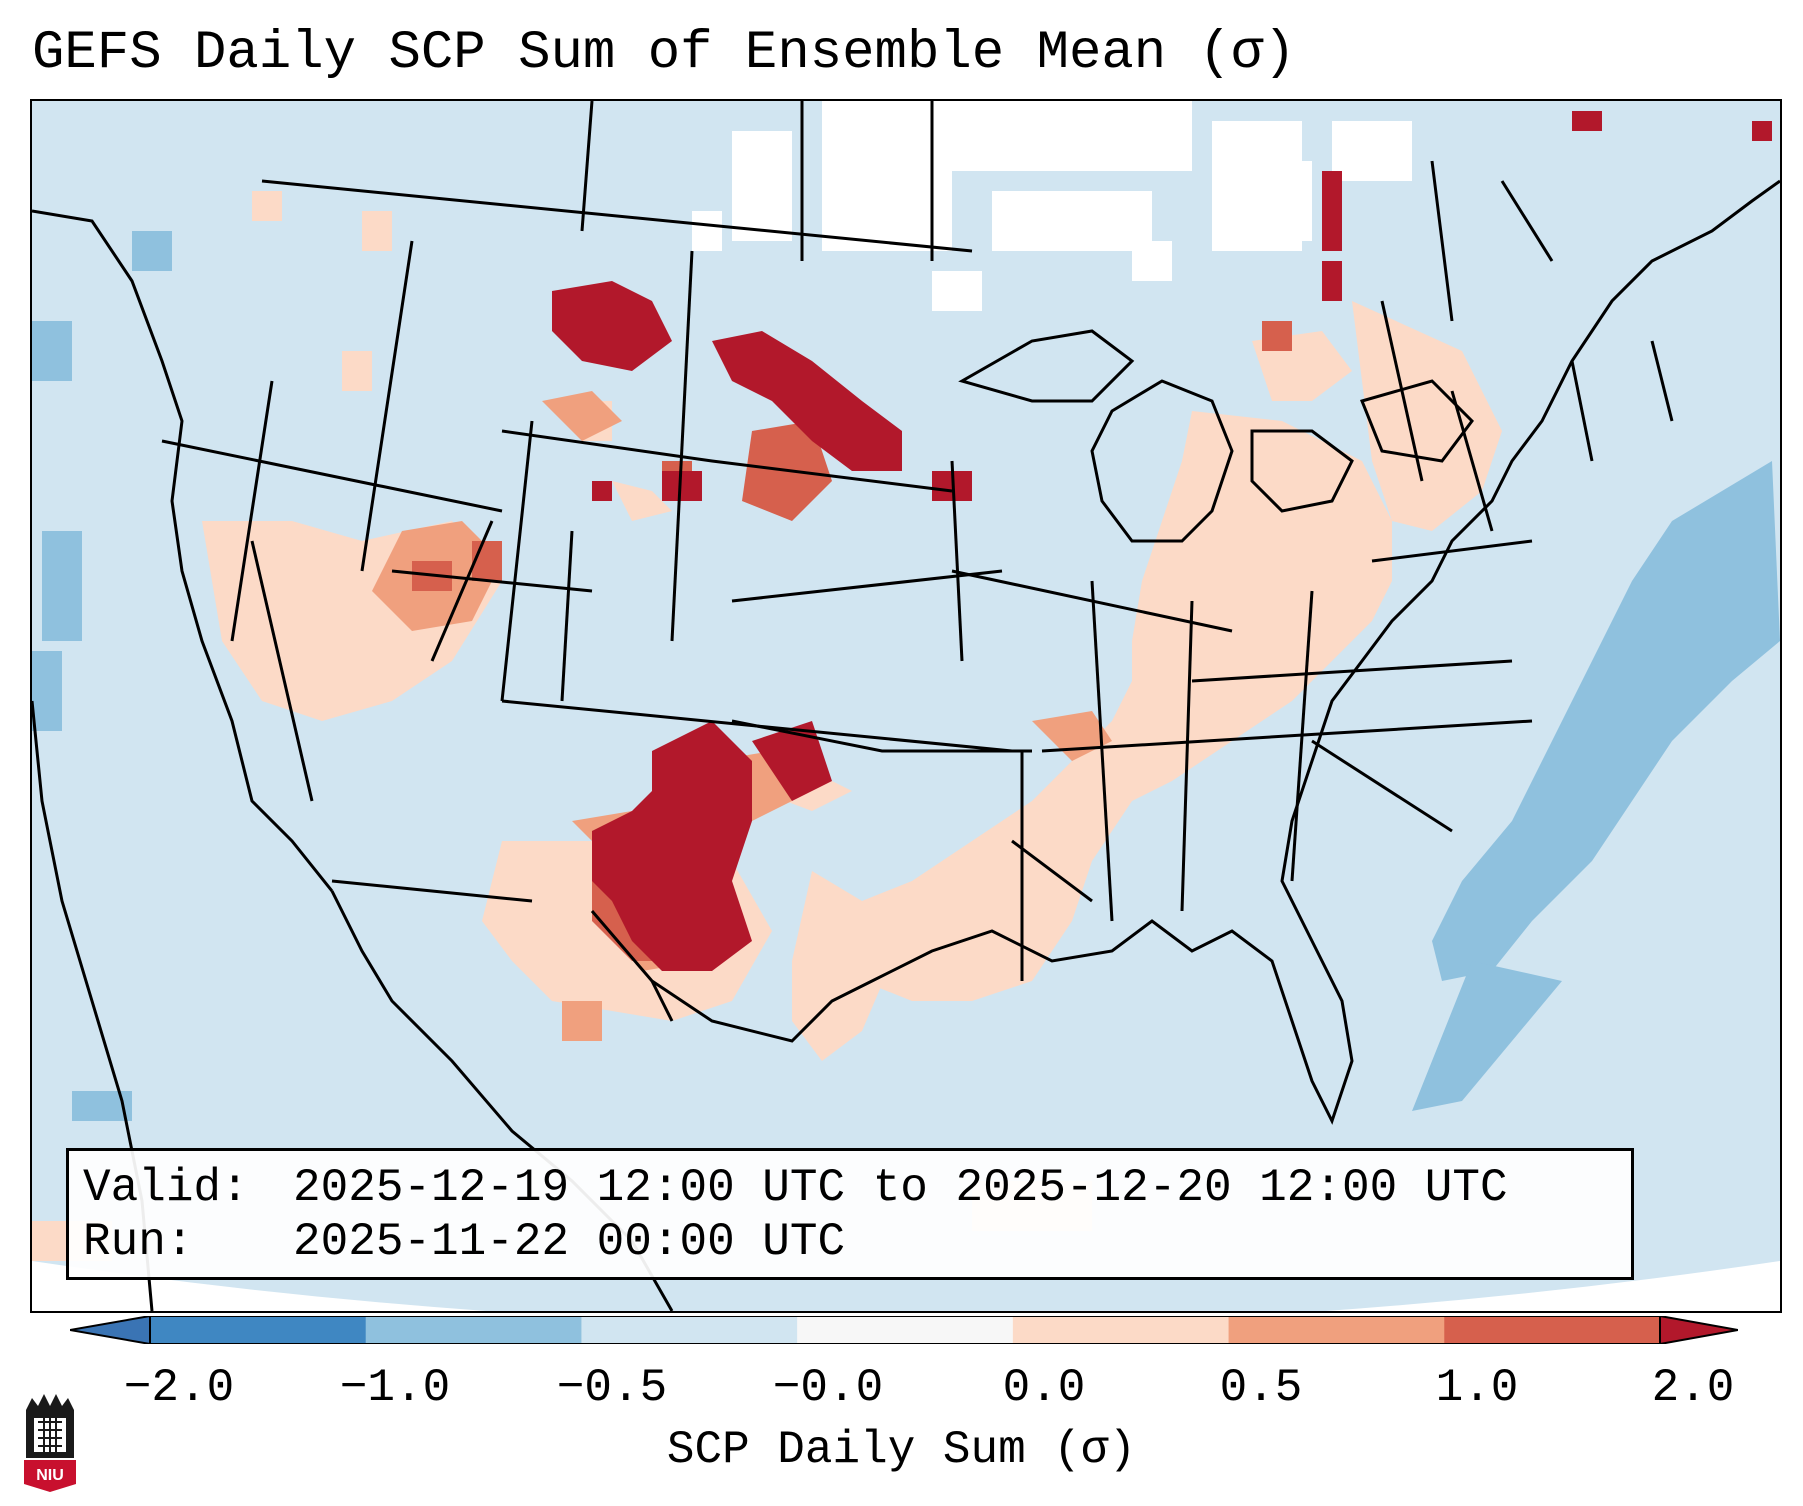  What do you see at coordinates (901, 1389) in the screenshot?
I see `colorbar-tick-labels: −2.0 −1.0 −0.5 −0.0 0.0 0.5 1.0 2.0` at bounding box center [901, 1389].